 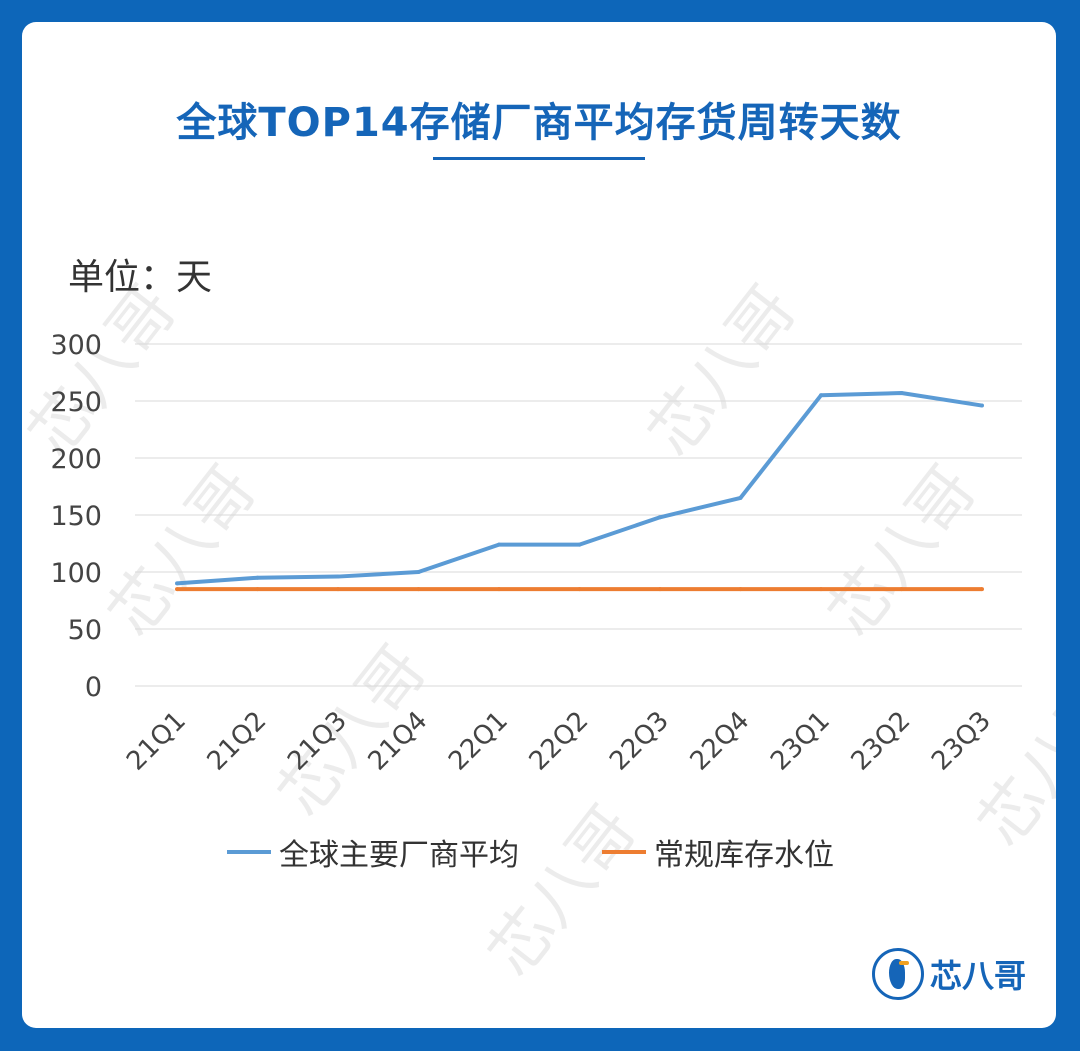 What do you see at coordinates (76, 402) in the screenshot?
I see `y-tick-label: 250` at bounding box center [76, 402].